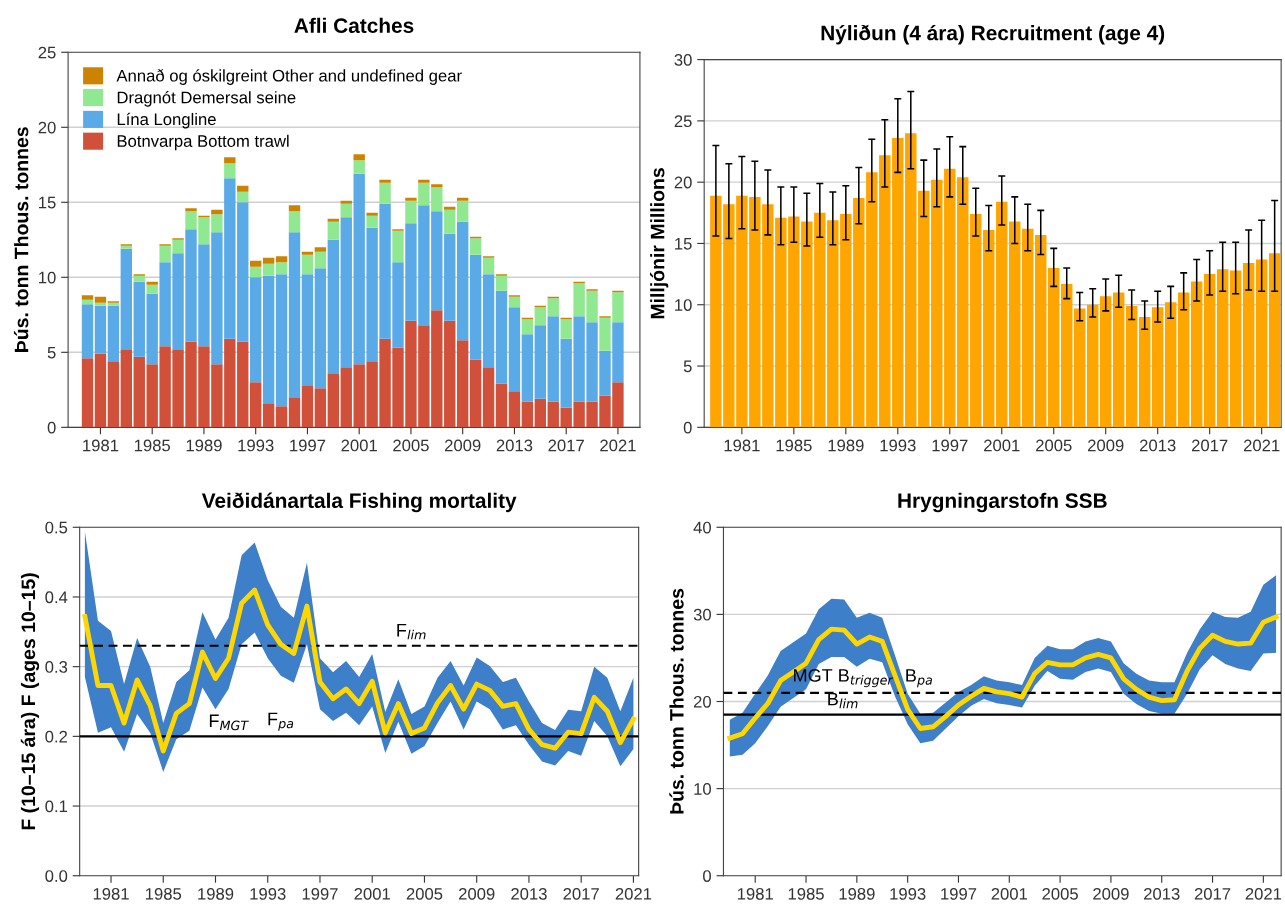  Describe the element at coordinates (702, 614) in the screenshot. I see `y-tick-label: 30` at that location.